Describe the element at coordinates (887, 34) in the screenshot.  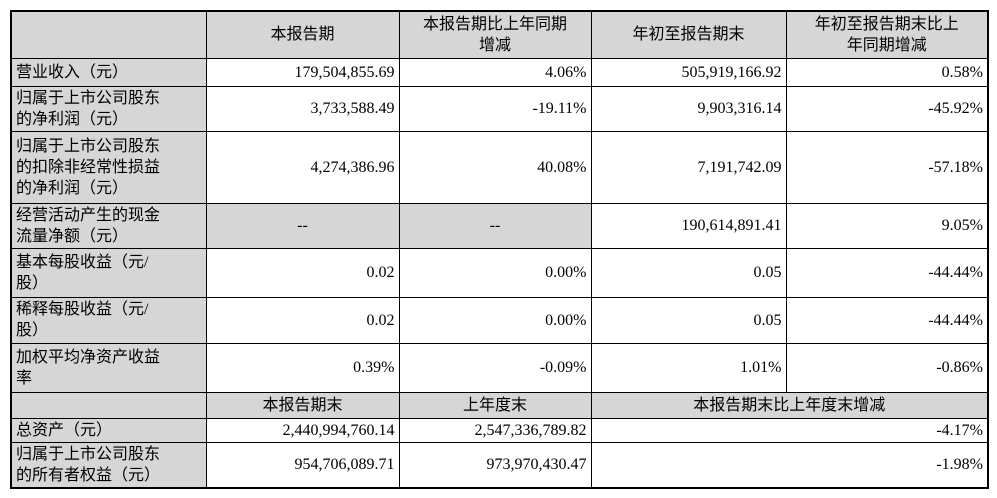
I see `col-header-ytd-yoy: 年初至报告期末比上 年同期增减` at that location.